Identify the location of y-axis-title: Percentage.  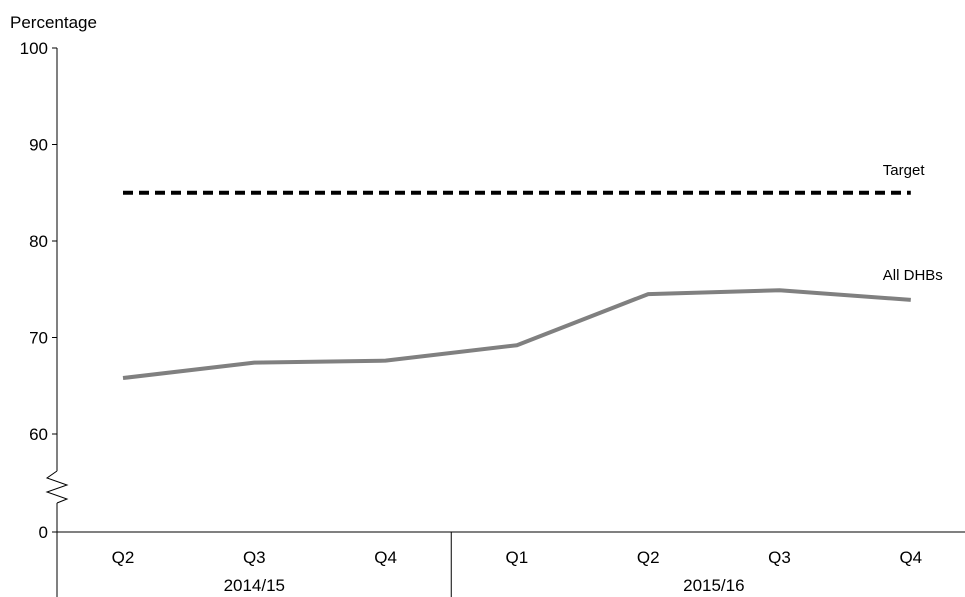
(53, 22).